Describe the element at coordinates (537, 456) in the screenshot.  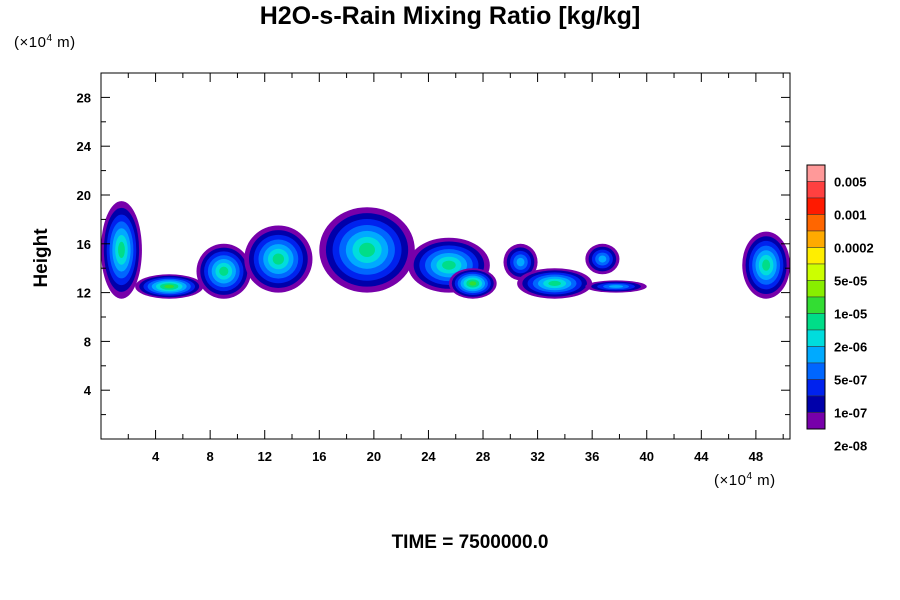
I see `x-tick-label: 32` at that location.